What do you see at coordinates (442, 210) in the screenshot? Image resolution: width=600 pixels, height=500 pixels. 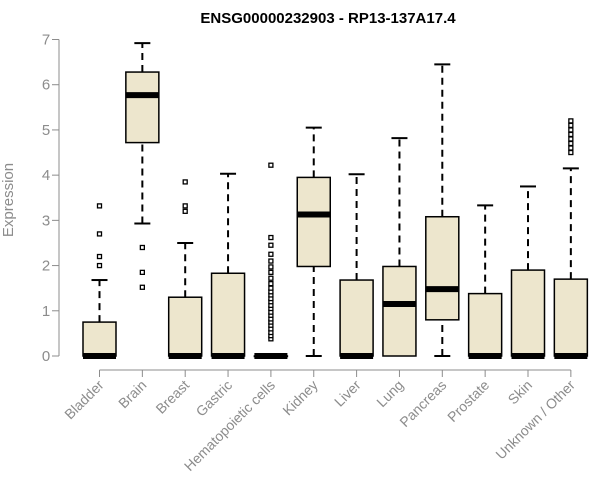 I see `box-pancreas` at bounding box center [442, 210].